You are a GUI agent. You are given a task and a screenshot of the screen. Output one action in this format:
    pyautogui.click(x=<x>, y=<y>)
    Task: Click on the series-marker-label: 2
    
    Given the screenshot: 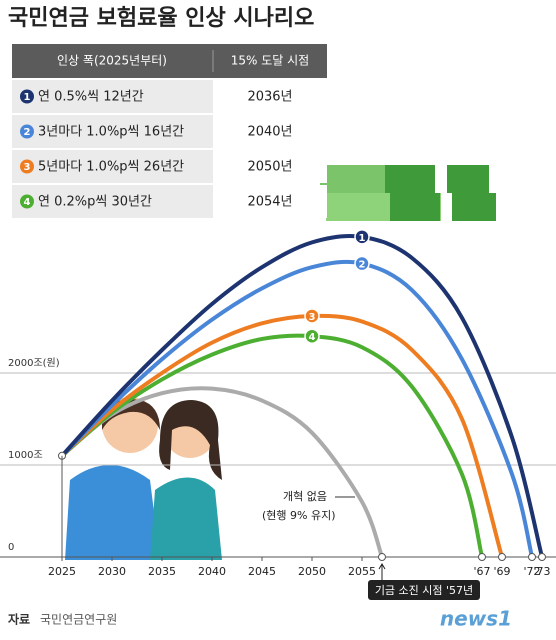 What is the action you would take?
    pyautogui.click(x=362, y=265)
    